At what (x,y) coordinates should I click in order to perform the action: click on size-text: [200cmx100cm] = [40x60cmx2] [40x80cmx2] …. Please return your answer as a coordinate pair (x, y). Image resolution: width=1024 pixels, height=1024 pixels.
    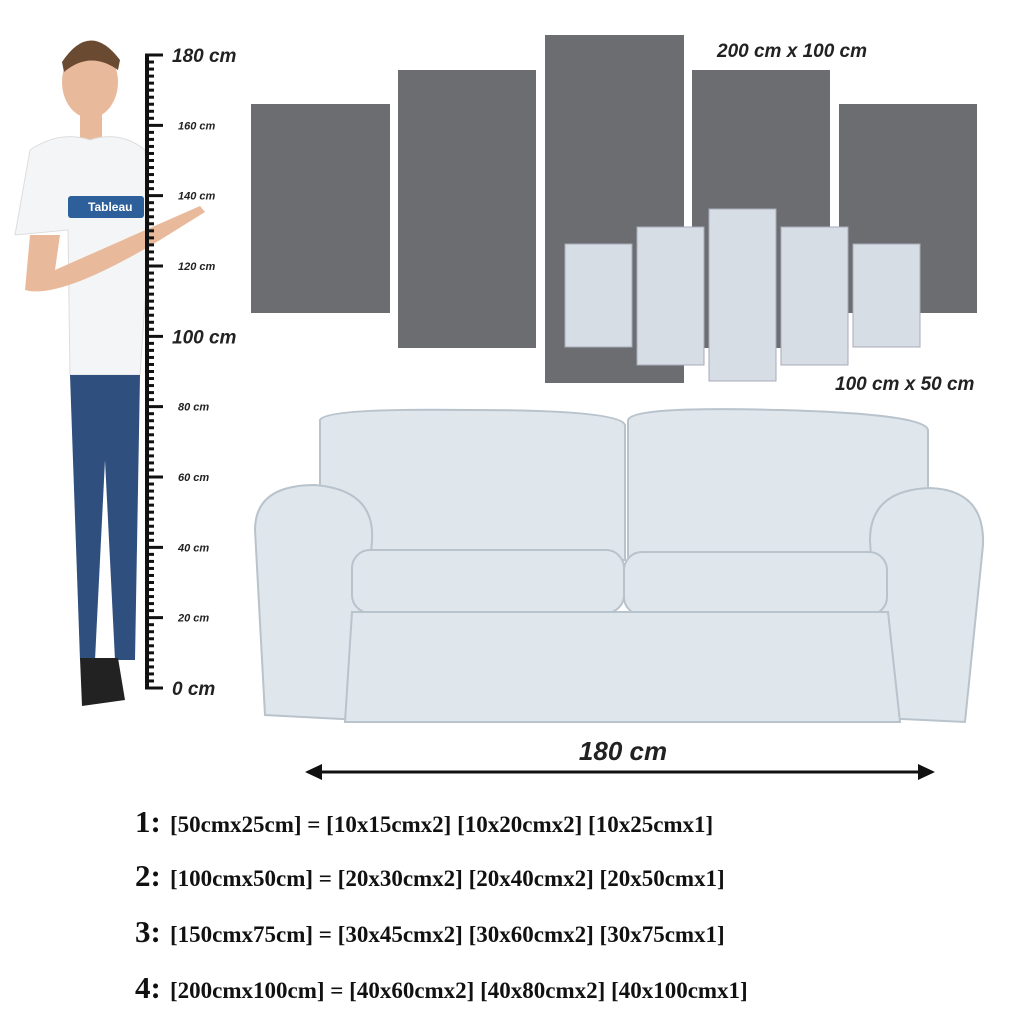
    Looking at the image, I should click on (459, 990).